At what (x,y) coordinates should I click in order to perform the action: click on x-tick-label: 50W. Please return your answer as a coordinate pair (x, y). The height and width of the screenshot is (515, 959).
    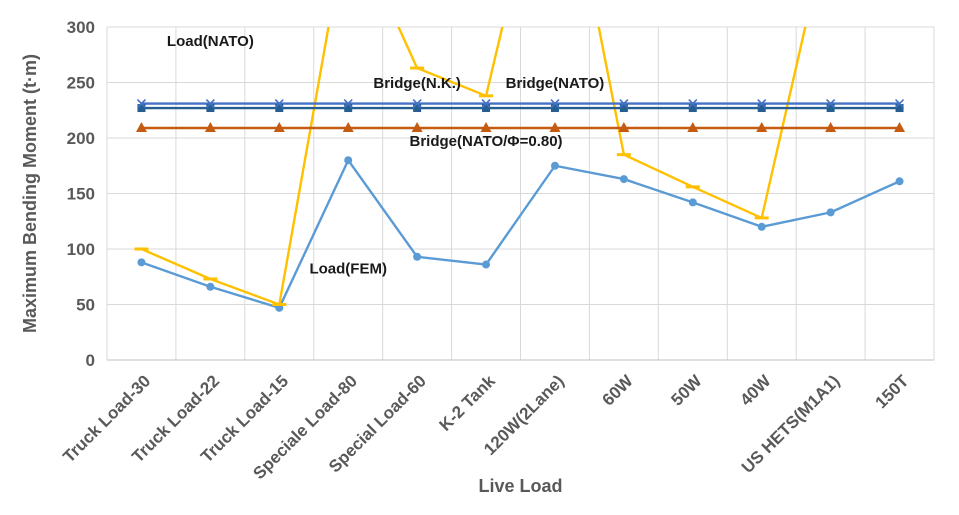
    Looking at the image, I should click on (686, 390).